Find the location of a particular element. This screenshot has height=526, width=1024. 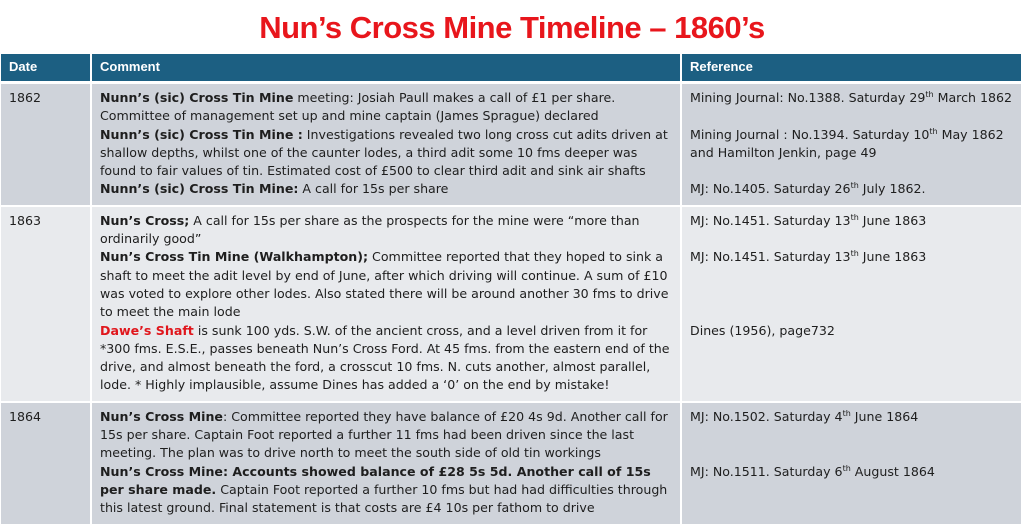

dawes-shaft-highlight: Dawe’s Shaft is located at coordinates (147, 330).